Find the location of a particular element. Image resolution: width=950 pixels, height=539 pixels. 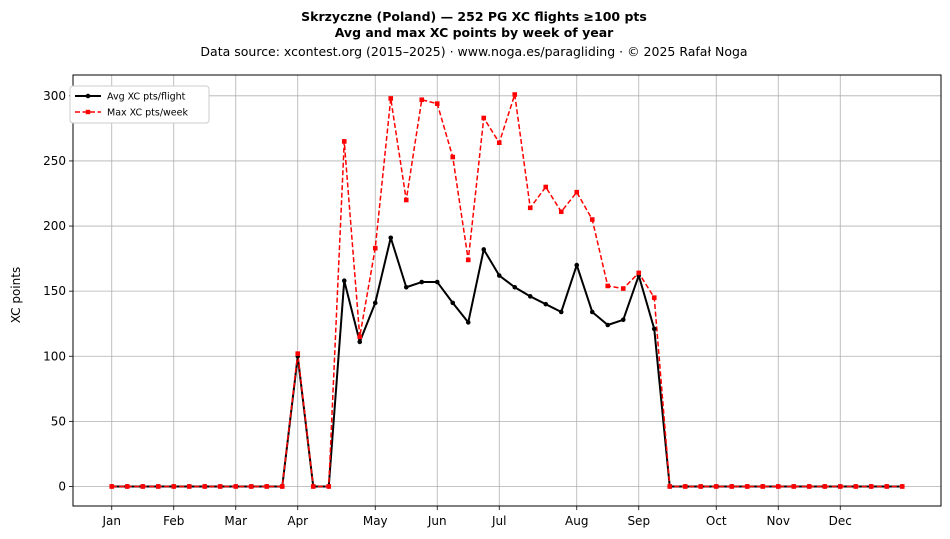

x-tick-label: Jul is located at coordinates (498, 521).